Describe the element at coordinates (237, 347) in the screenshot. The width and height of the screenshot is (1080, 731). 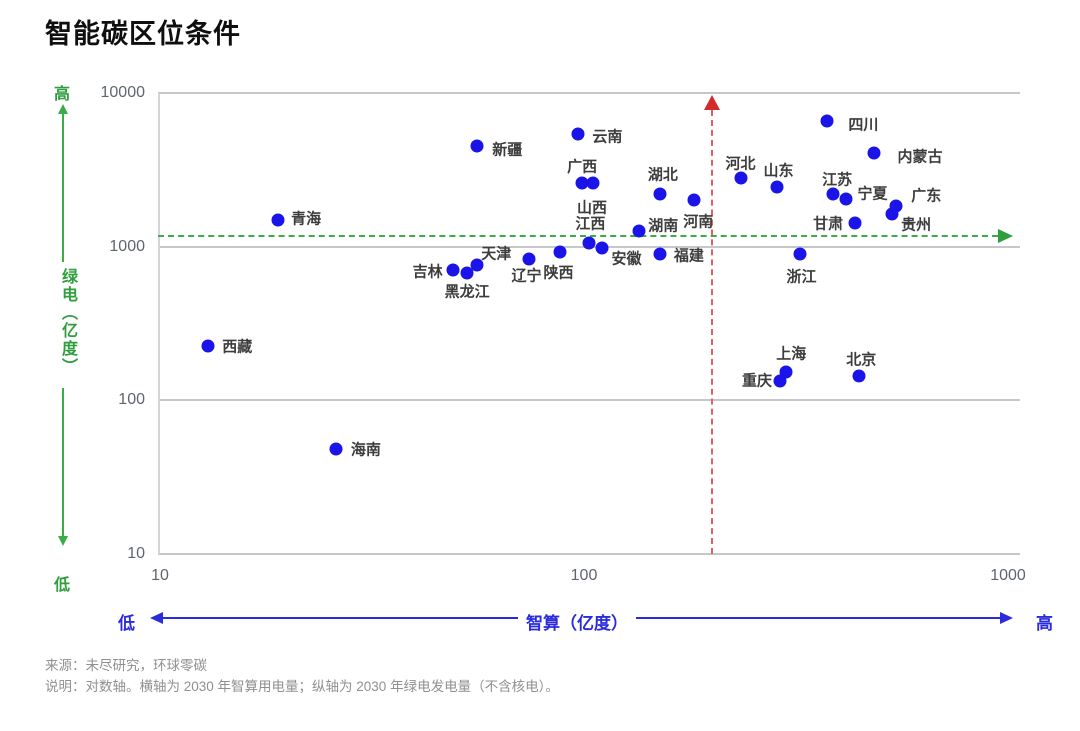
I see `data-point-label: 西藏` at that location.